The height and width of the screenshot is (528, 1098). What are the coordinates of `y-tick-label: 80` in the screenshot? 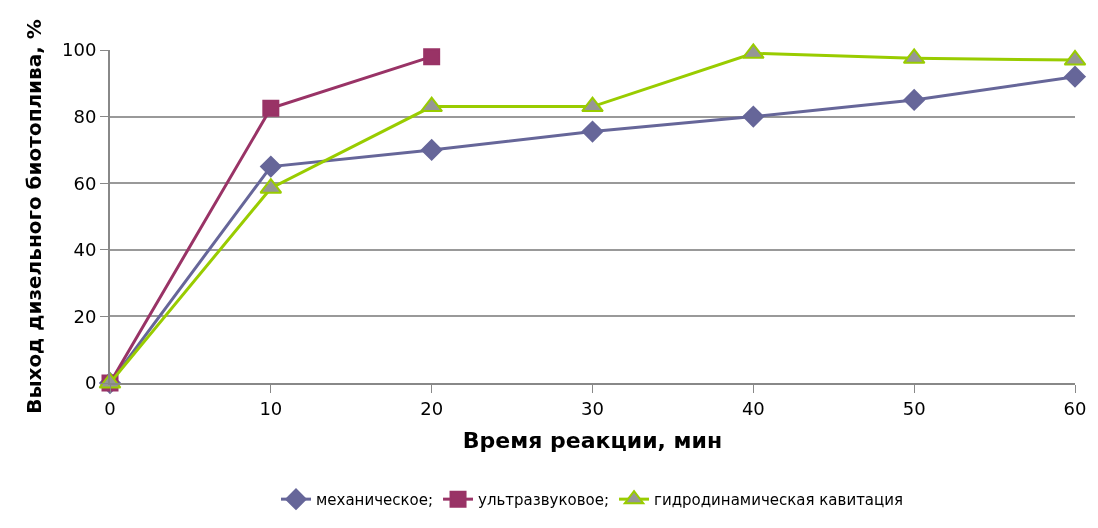 It's located at (85, 116).